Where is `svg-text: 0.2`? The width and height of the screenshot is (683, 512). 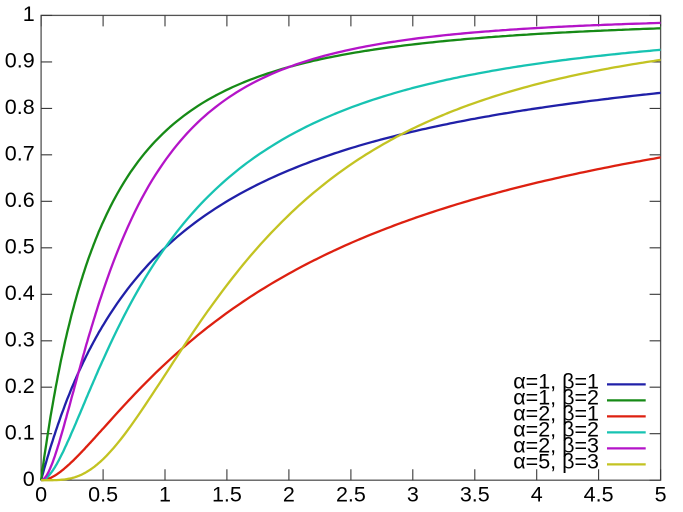 svg-text: 0.2 is located at coordinates (20, 386).